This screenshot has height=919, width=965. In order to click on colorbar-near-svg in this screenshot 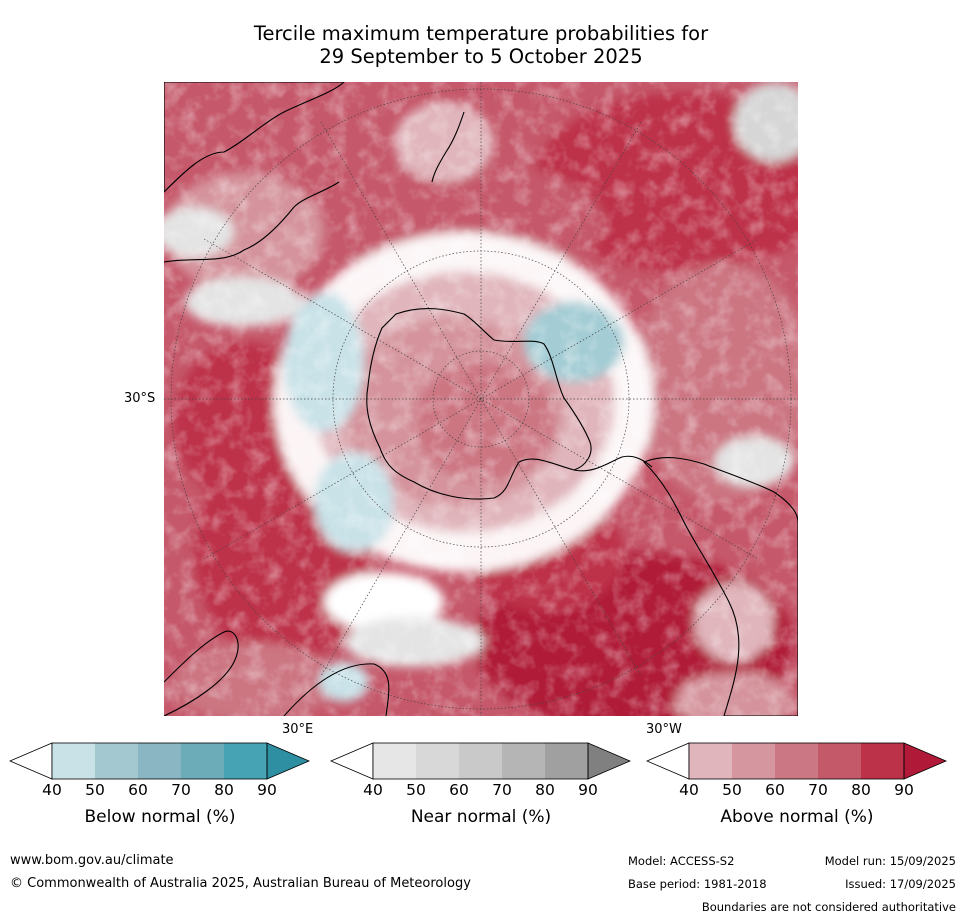, I will do `click(480, 761)`.